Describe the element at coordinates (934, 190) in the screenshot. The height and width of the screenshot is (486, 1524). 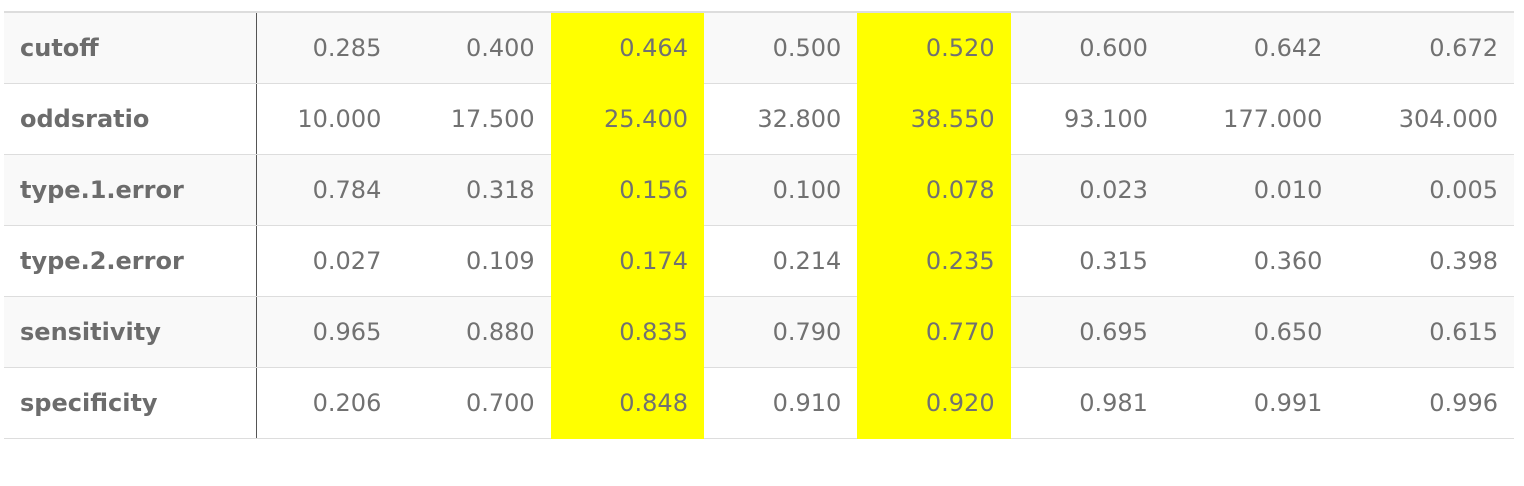
I see `table-cell-highlighted: 0.078` at that location.